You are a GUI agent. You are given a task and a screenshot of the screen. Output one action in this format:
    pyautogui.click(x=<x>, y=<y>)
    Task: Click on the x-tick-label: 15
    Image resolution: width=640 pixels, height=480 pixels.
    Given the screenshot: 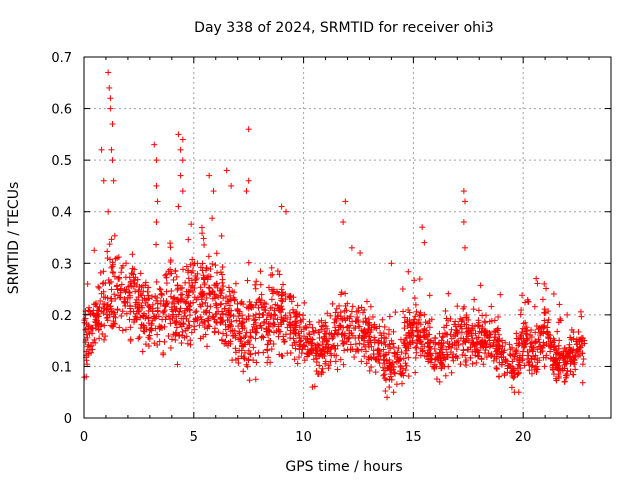 What is the action you would take?
    pyautogui.click(x=413, y=437)
    